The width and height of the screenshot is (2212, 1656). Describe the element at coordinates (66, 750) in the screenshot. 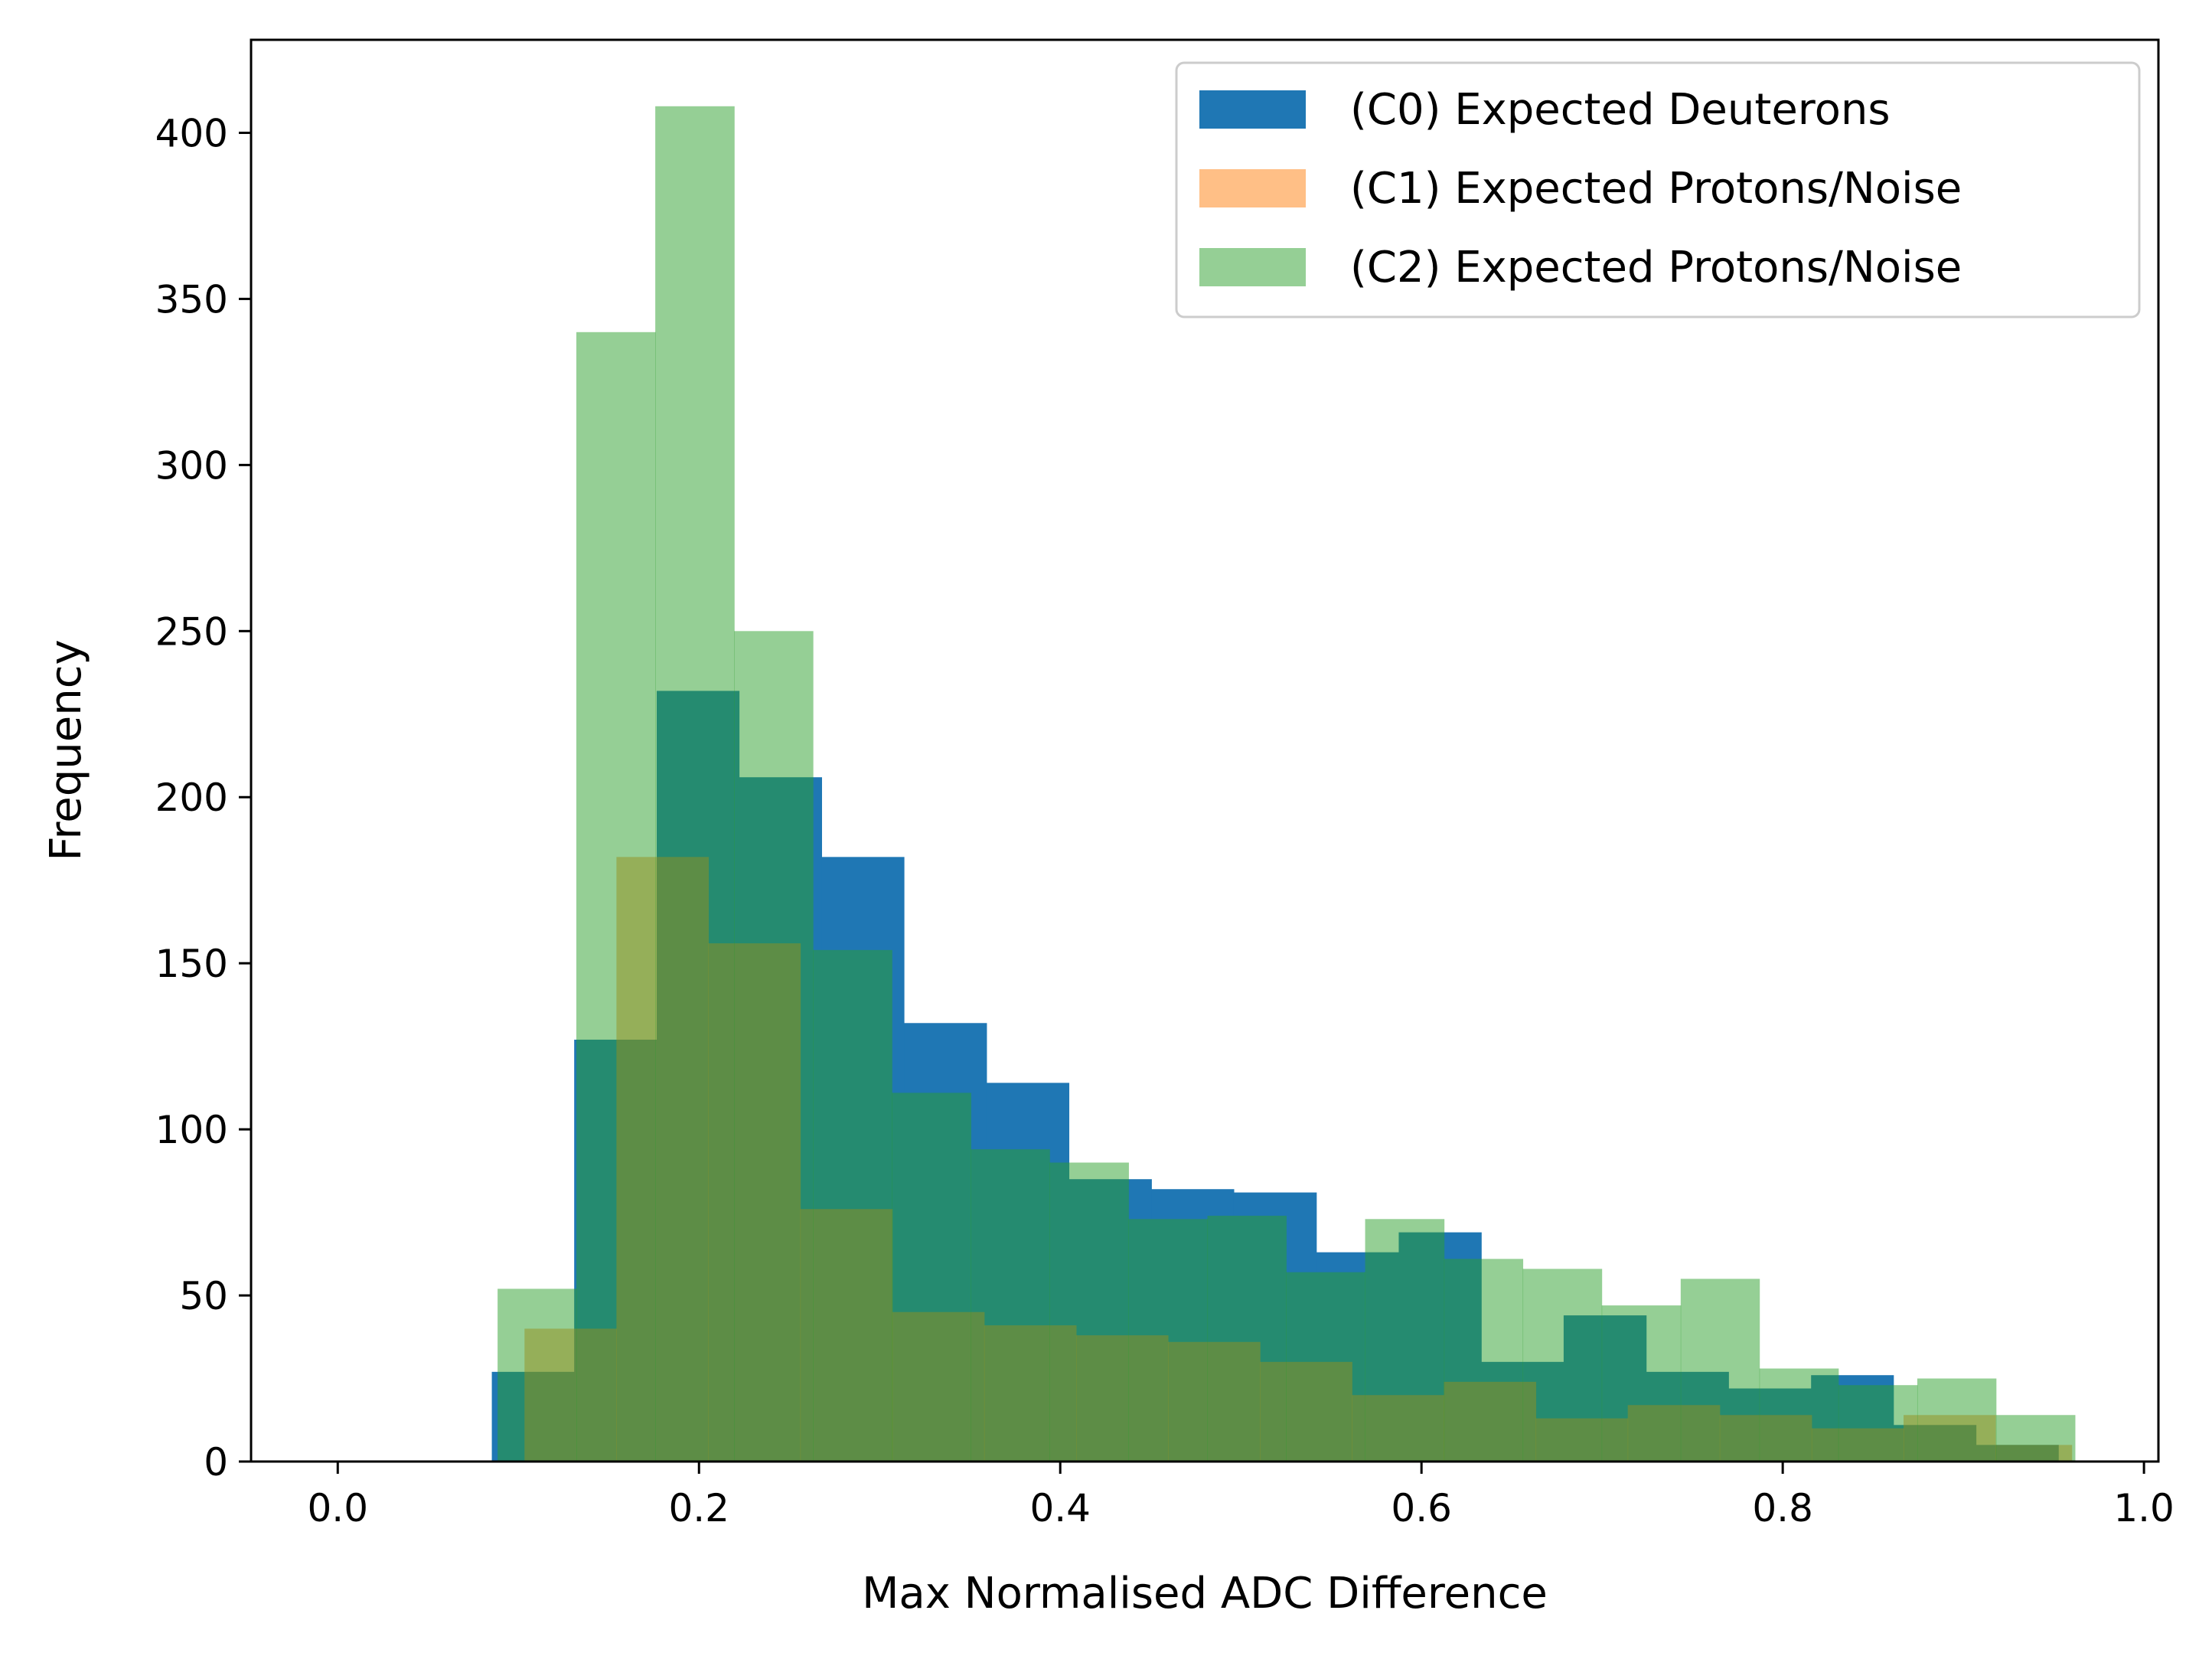

I see `y-axis-label: Frequency` at that location.